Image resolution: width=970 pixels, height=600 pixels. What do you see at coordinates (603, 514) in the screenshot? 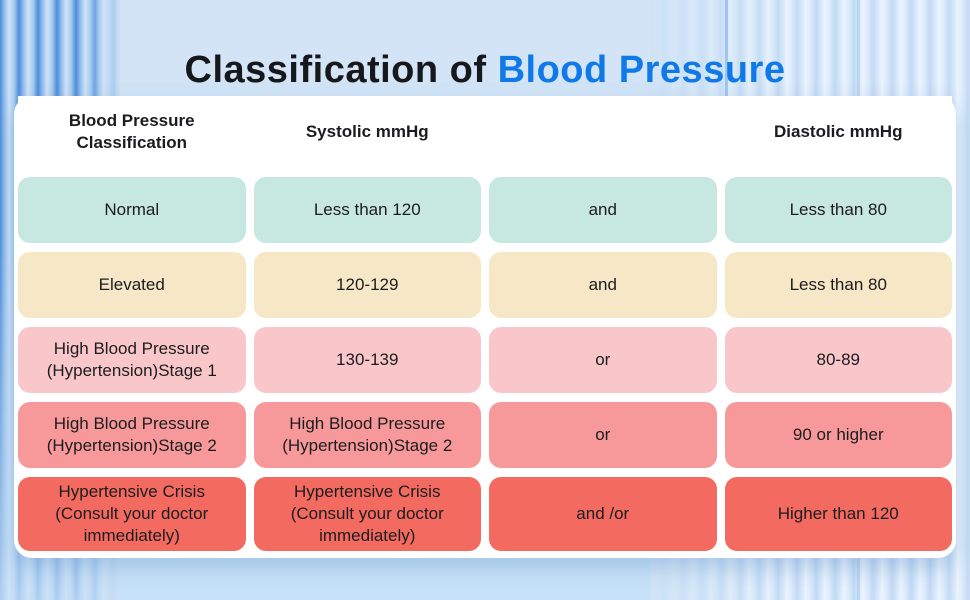
I see `cell-crisis-connector: and /or` at bounding box center [603, 514].